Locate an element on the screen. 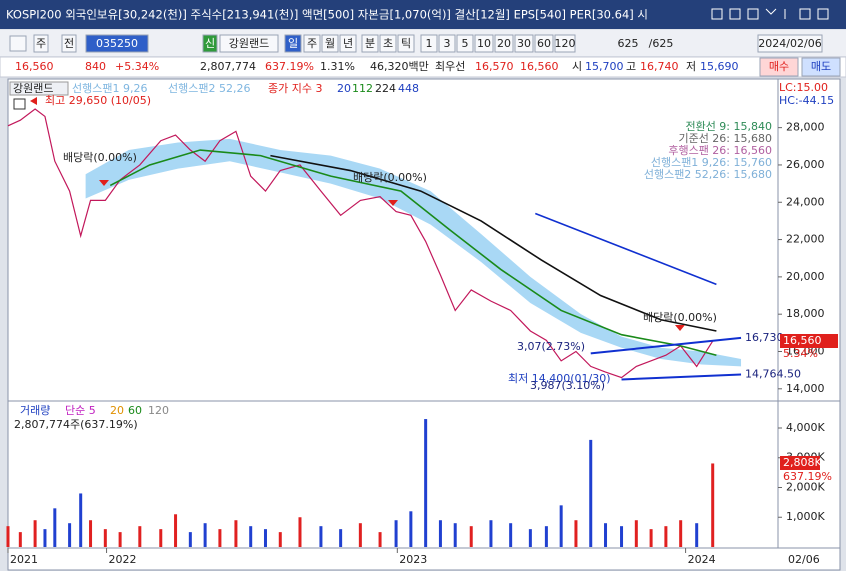 The width and height of the screenshot is (846, 571). trendline is located at coordinates (681, 377).